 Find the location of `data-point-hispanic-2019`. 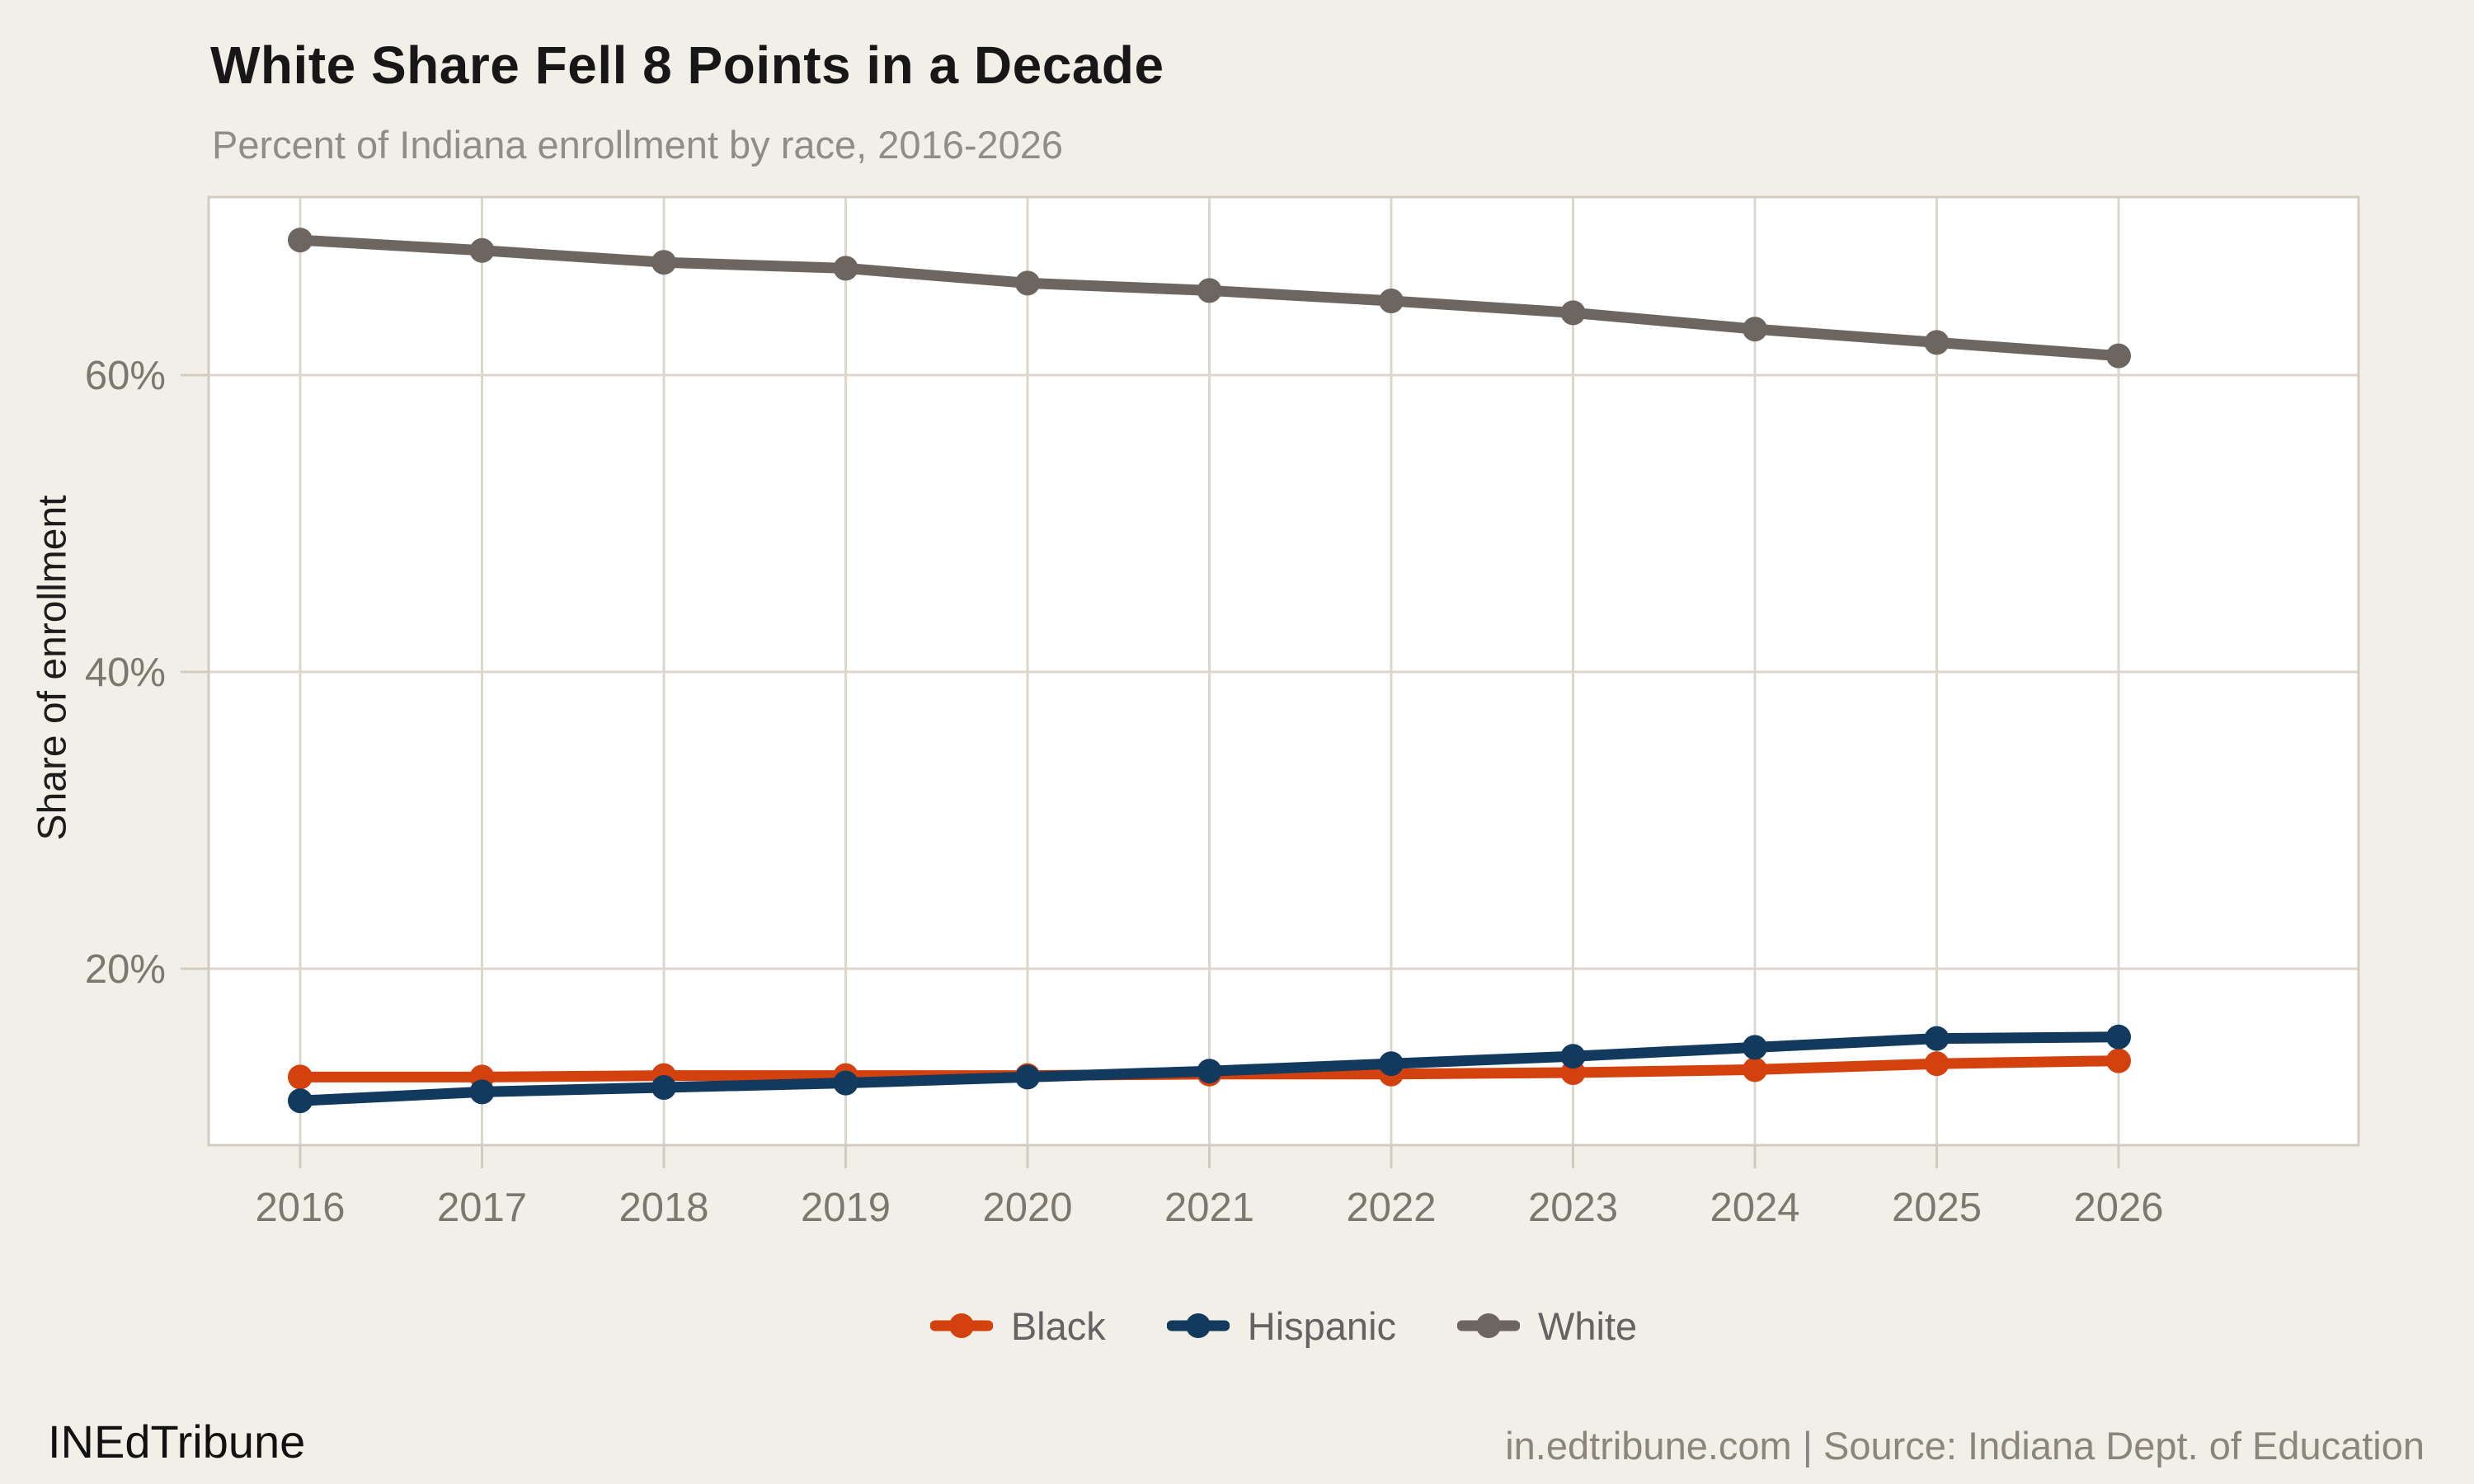

data-point-hispanic-2019 is located at coordinates (845, 1083).